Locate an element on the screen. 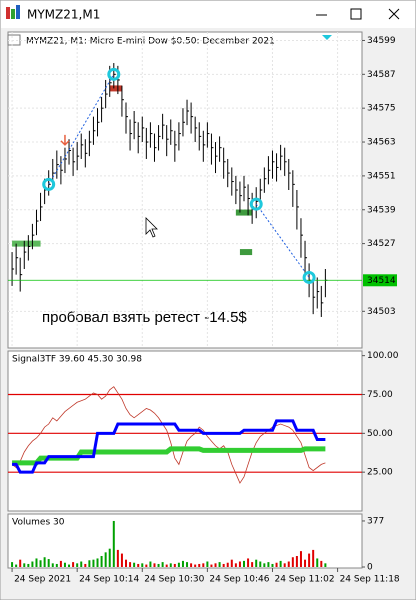  bid-label-box is located at coordinates (380, 280).